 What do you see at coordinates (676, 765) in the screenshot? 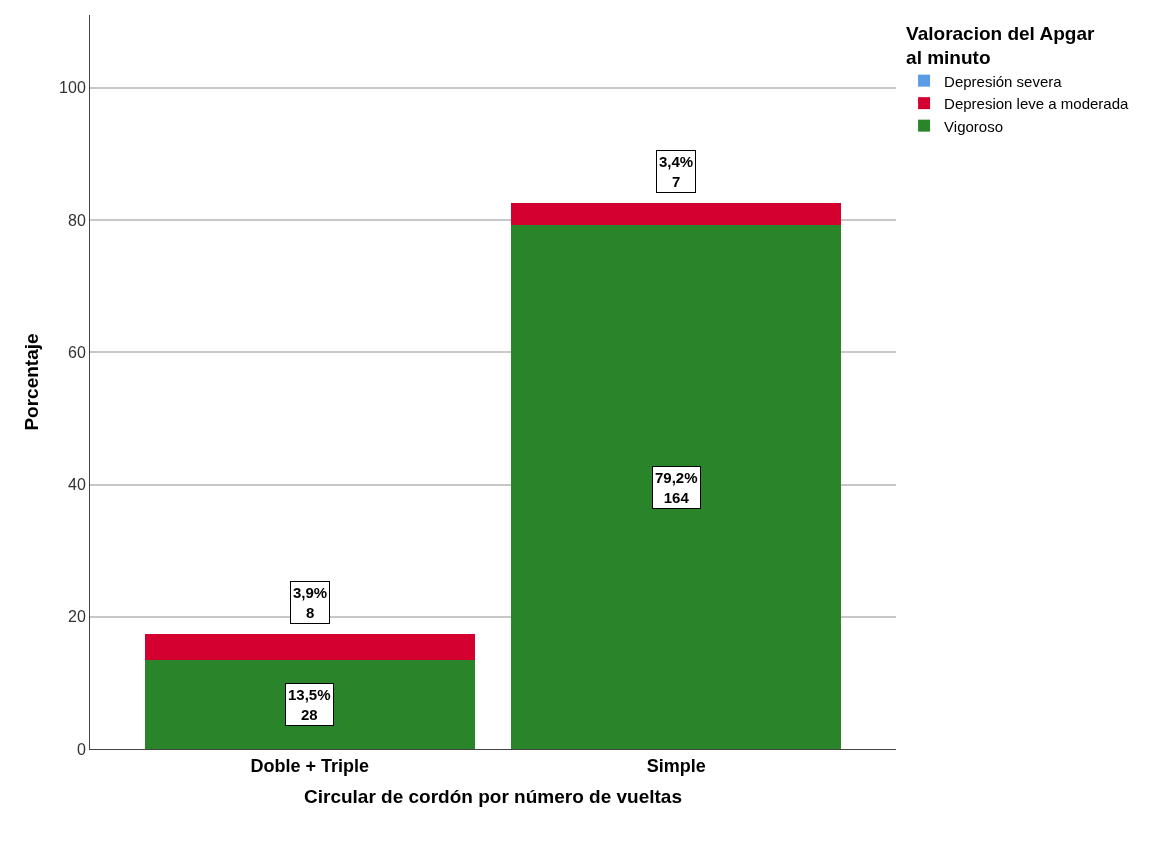
I see `x-tick-label: Simple` at bounding box center [676, 765].